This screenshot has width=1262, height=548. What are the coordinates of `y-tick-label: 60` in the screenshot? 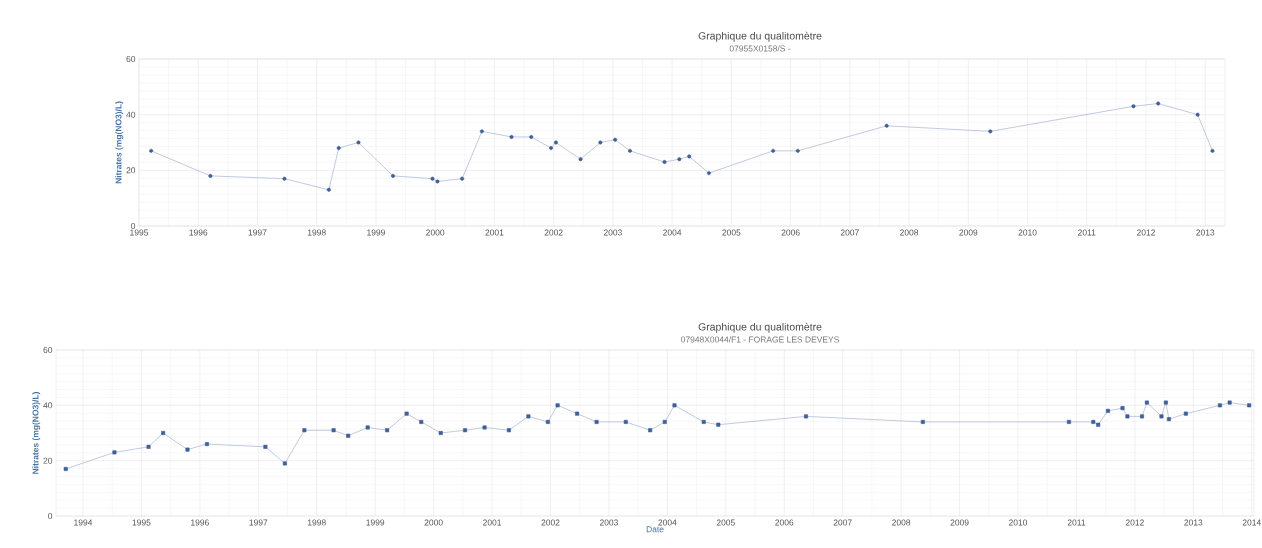 It's located at (48, 350).